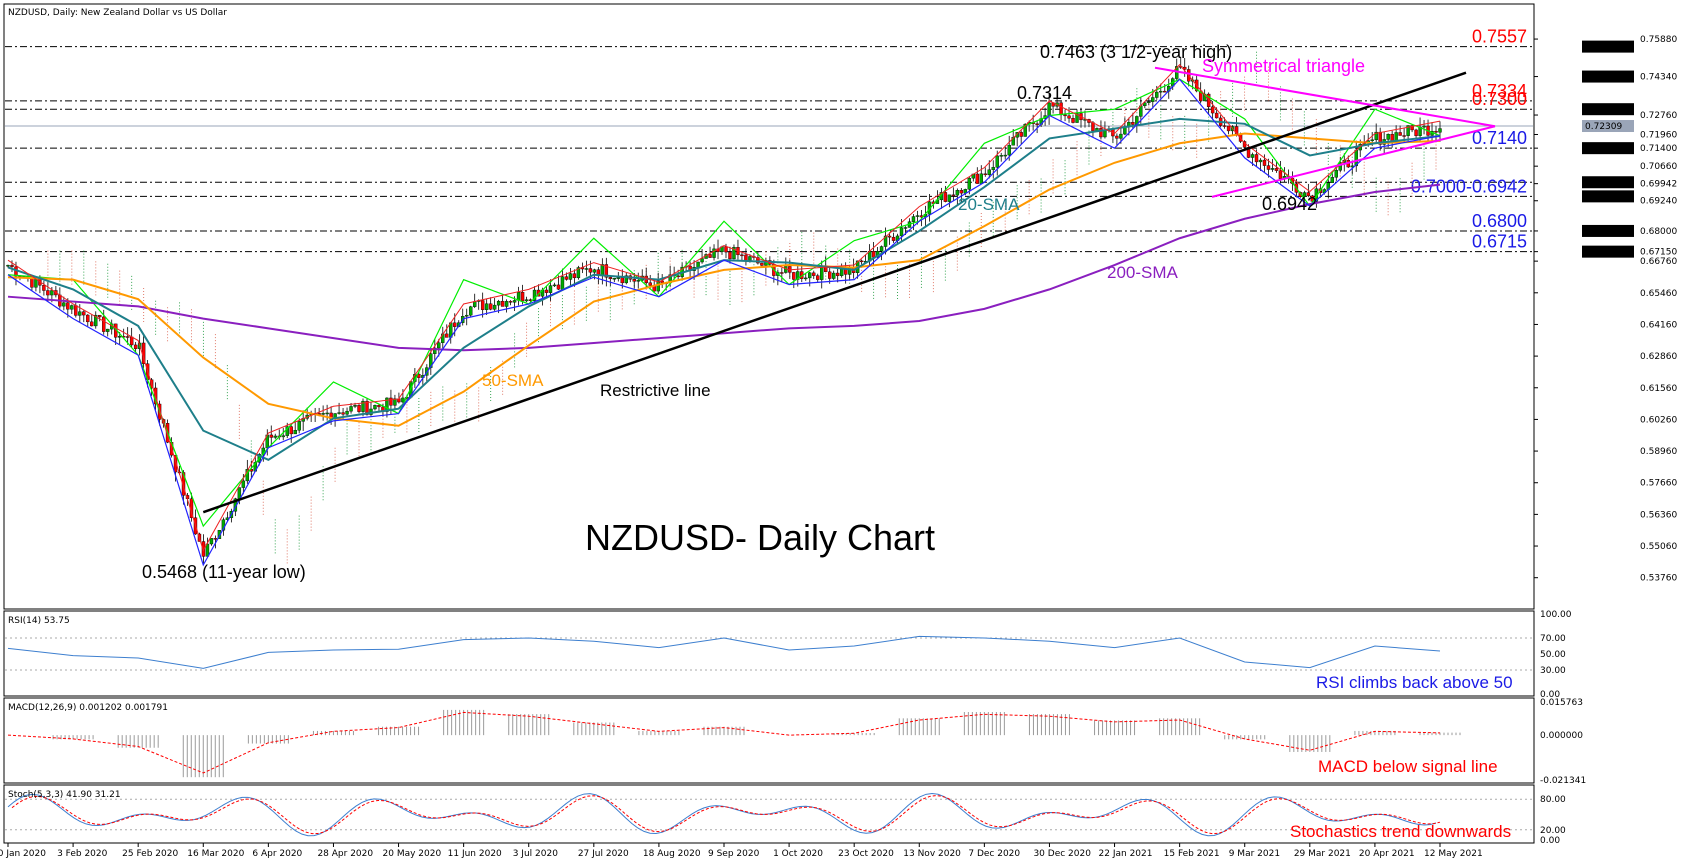 The height and width of the screenshot is (860, 1686). I want to click on price-tick-label: 0.69240, so click(1658, 202).